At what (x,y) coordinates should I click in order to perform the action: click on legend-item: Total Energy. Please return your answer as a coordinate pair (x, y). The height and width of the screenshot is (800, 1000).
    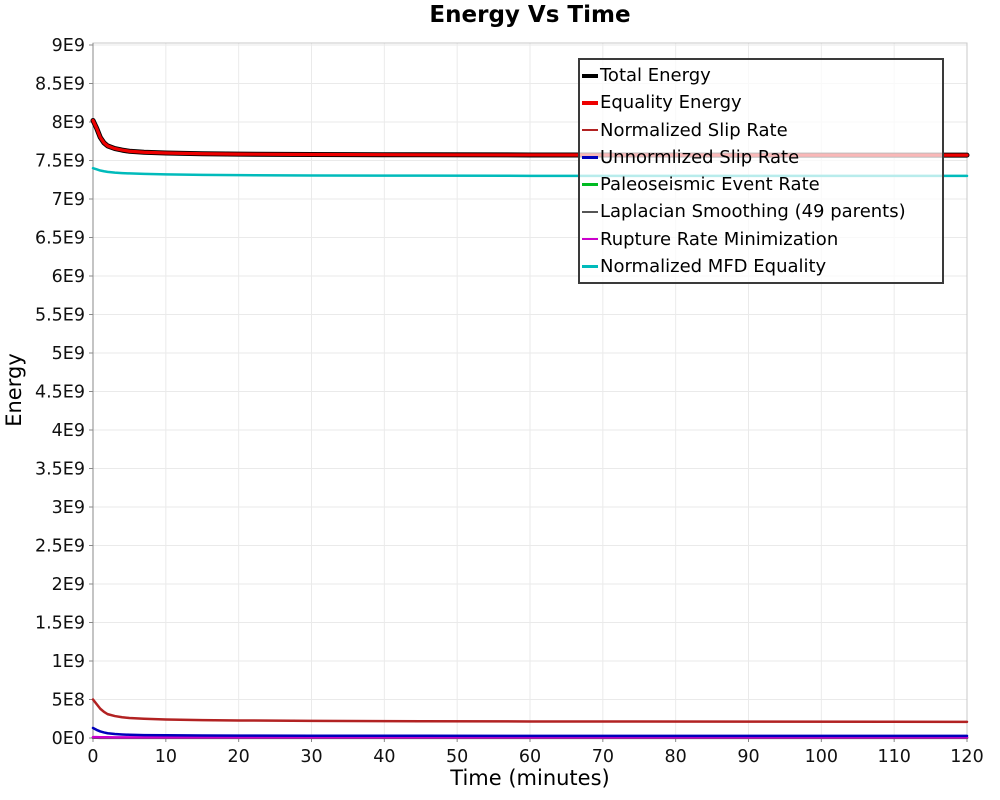
    Looking at the image, I should click on (762, 76).